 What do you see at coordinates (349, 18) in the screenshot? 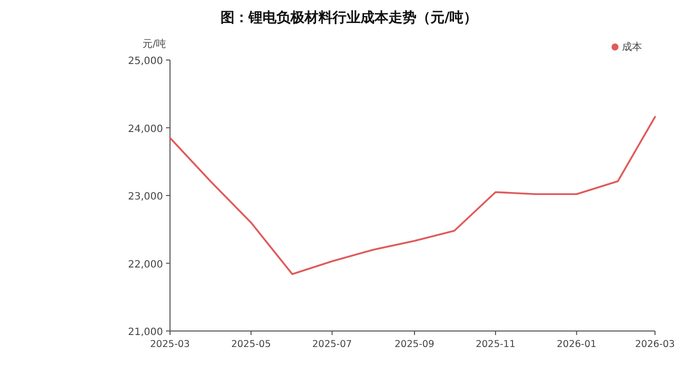
I see `chart-title: 图：锂电负极材料行业成本走势（元/吨）` at bounding box center [349, 18].